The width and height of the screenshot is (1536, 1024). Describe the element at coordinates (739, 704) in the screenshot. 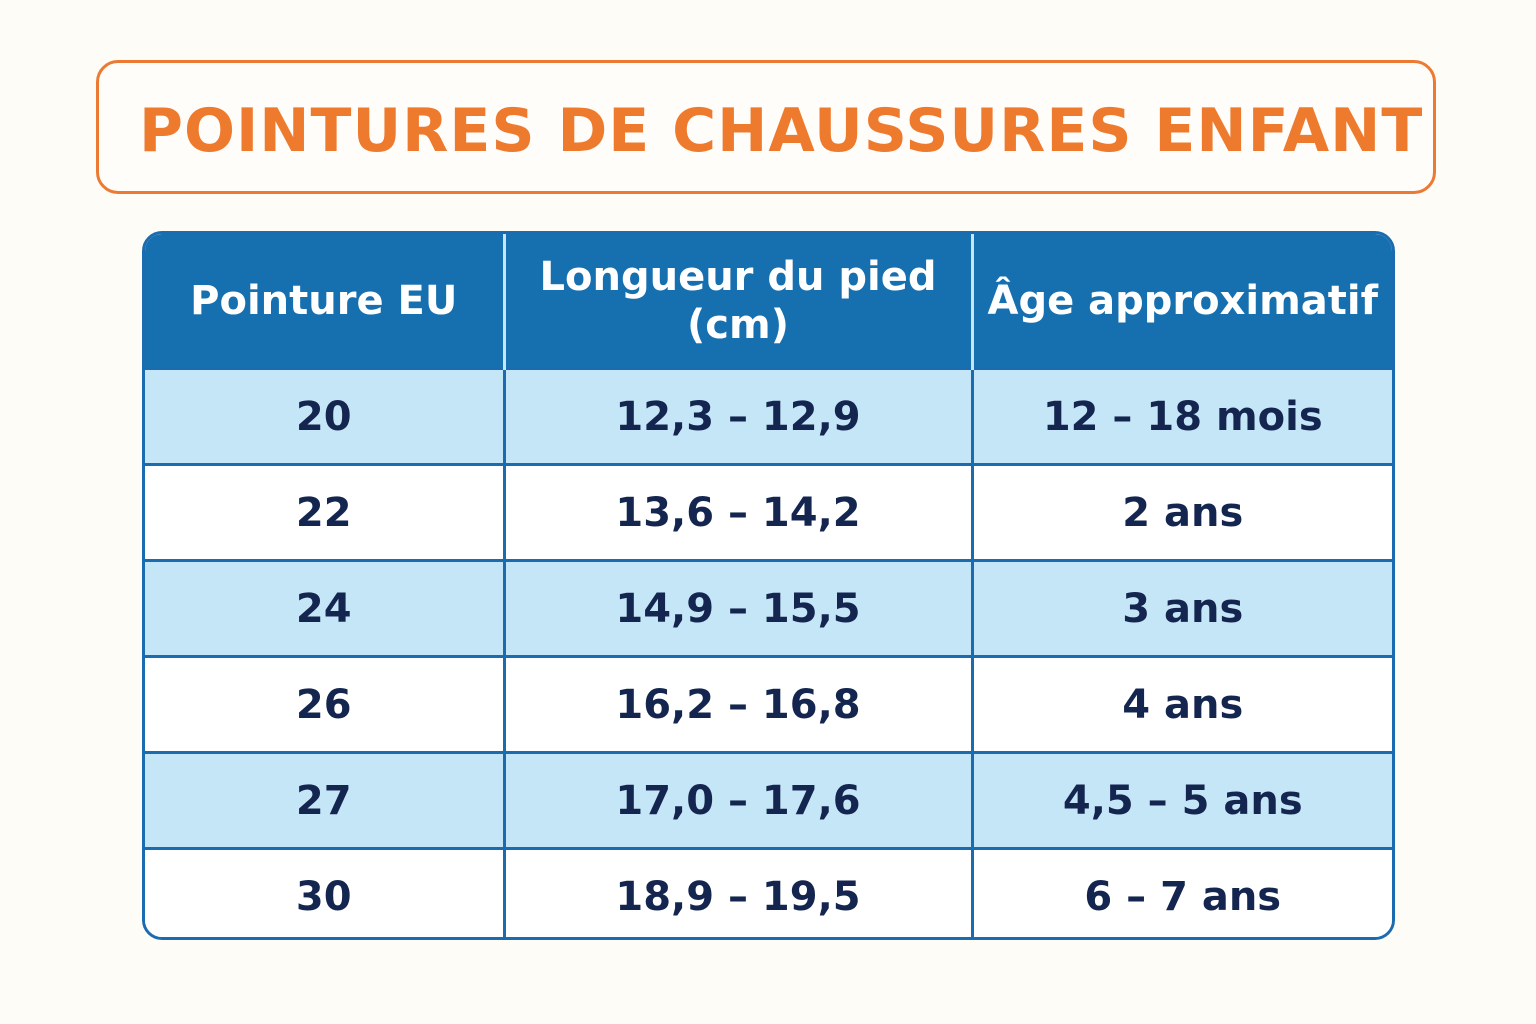

I see `cell-foot-length: 16,2 – 16,8` at that location.